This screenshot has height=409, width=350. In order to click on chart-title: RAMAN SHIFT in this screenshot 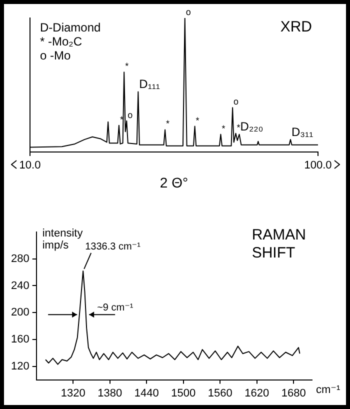, I will do `click(279, 244)`.